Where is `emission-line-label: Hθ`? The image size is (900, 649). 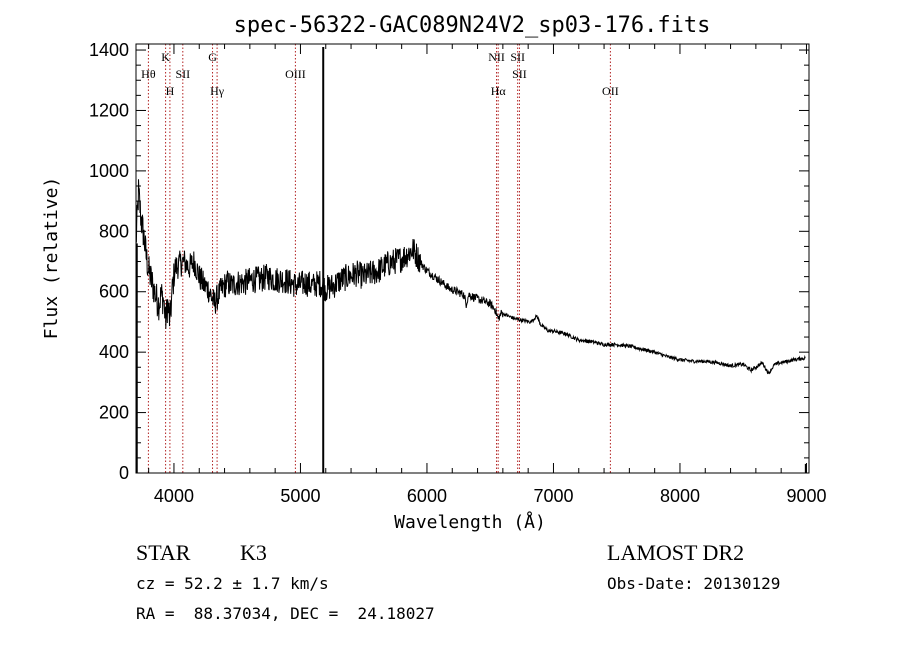 emission-line-label: Hθ is located at coordinates (148, 74).